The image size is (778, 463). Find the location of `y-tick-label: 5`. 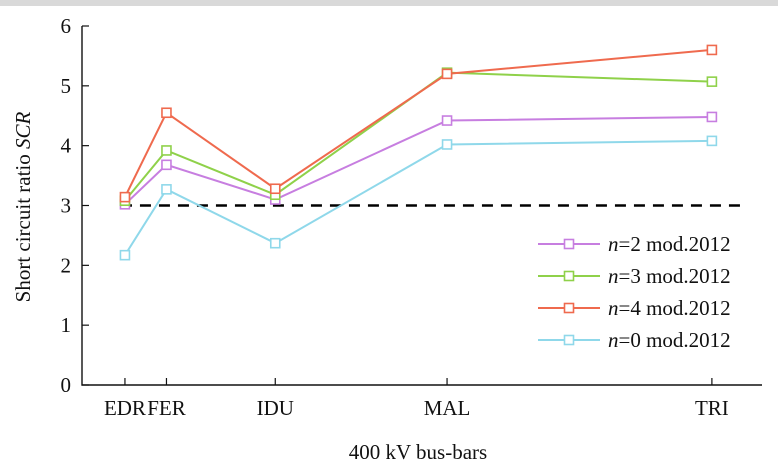

y-tick-label: 5 is located at coordinates (66, 86).